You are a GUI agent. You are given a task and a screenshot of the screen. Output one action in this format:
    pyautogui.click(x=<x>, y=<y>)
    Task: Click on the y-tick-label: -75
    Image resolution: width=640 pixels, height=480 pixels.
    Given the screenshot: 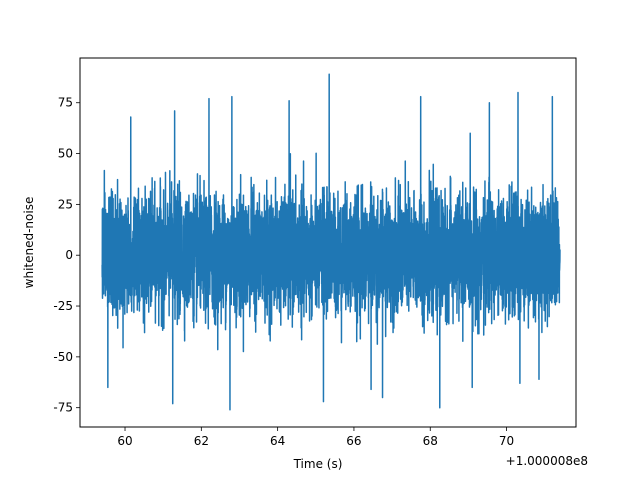 What is the action you would take?
    pyautogui.click(x=63, y=408)
    